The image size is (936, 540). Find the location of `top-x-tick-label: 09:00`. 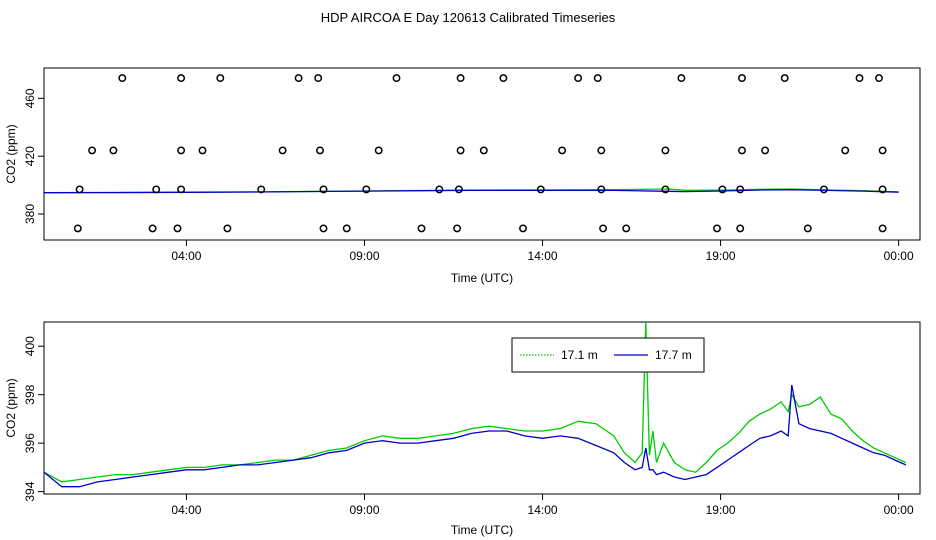

top-x-tick-label: 09:00 is located at coordinates (364, 256).